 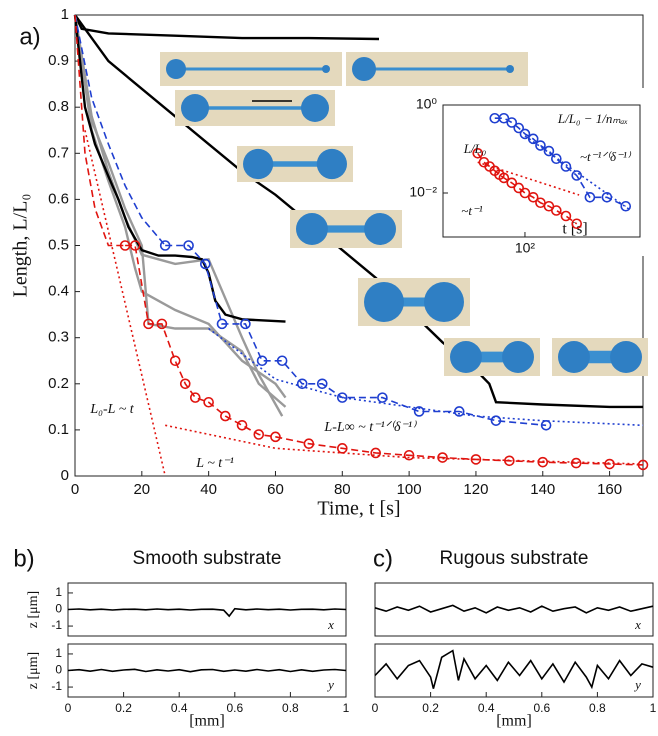 What do you see at coordinates (58, 291) in the screenshot?
I see `y-tick-label: 0.4` at bounding box center [58, 291].